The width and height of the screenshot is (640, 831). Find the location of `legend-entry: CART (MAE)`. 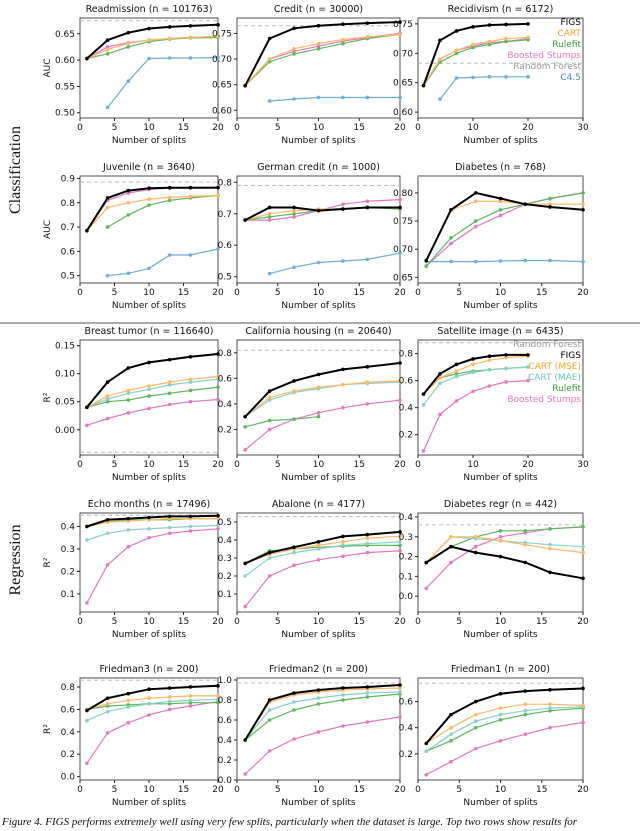

legend-entry: CART (MAE) is located at coordinates (554, 378).